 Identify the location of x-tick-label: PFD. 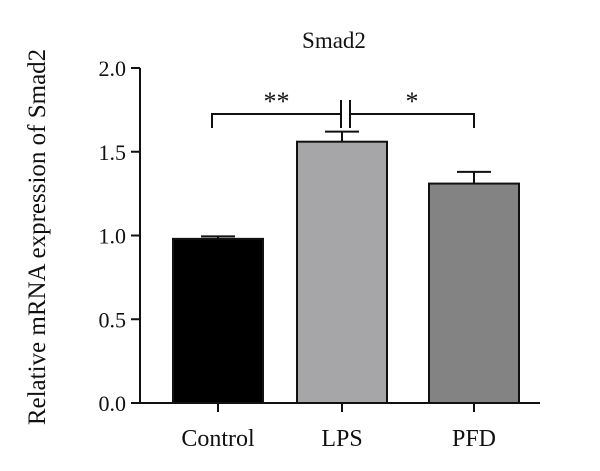
(474, 439).